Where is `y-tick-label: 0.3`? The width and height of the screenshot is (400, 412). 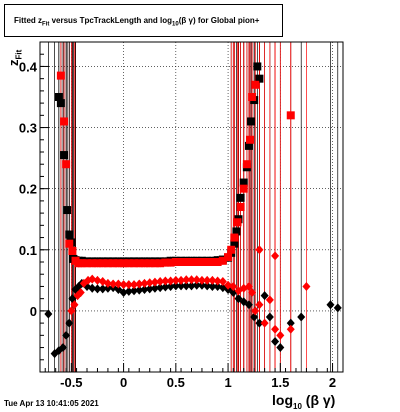 y-tick-label: 0.3 is located at coordinates (28, 128).